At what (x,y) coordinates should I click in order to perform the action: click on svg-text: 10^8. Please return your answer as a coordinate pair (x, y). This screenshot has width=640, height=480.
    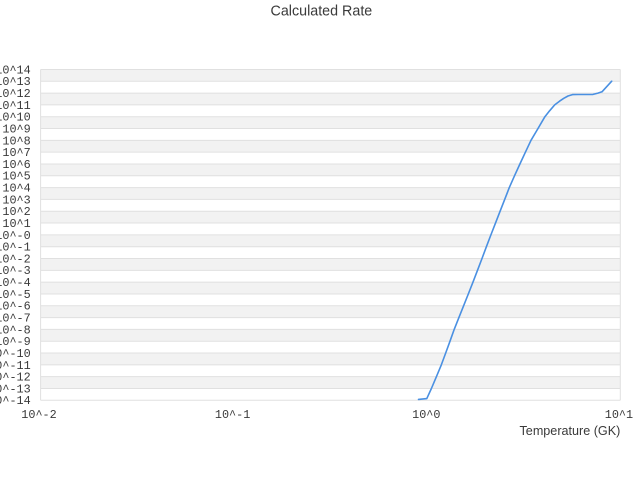
    Looking at the image, I should click on (16, 141).